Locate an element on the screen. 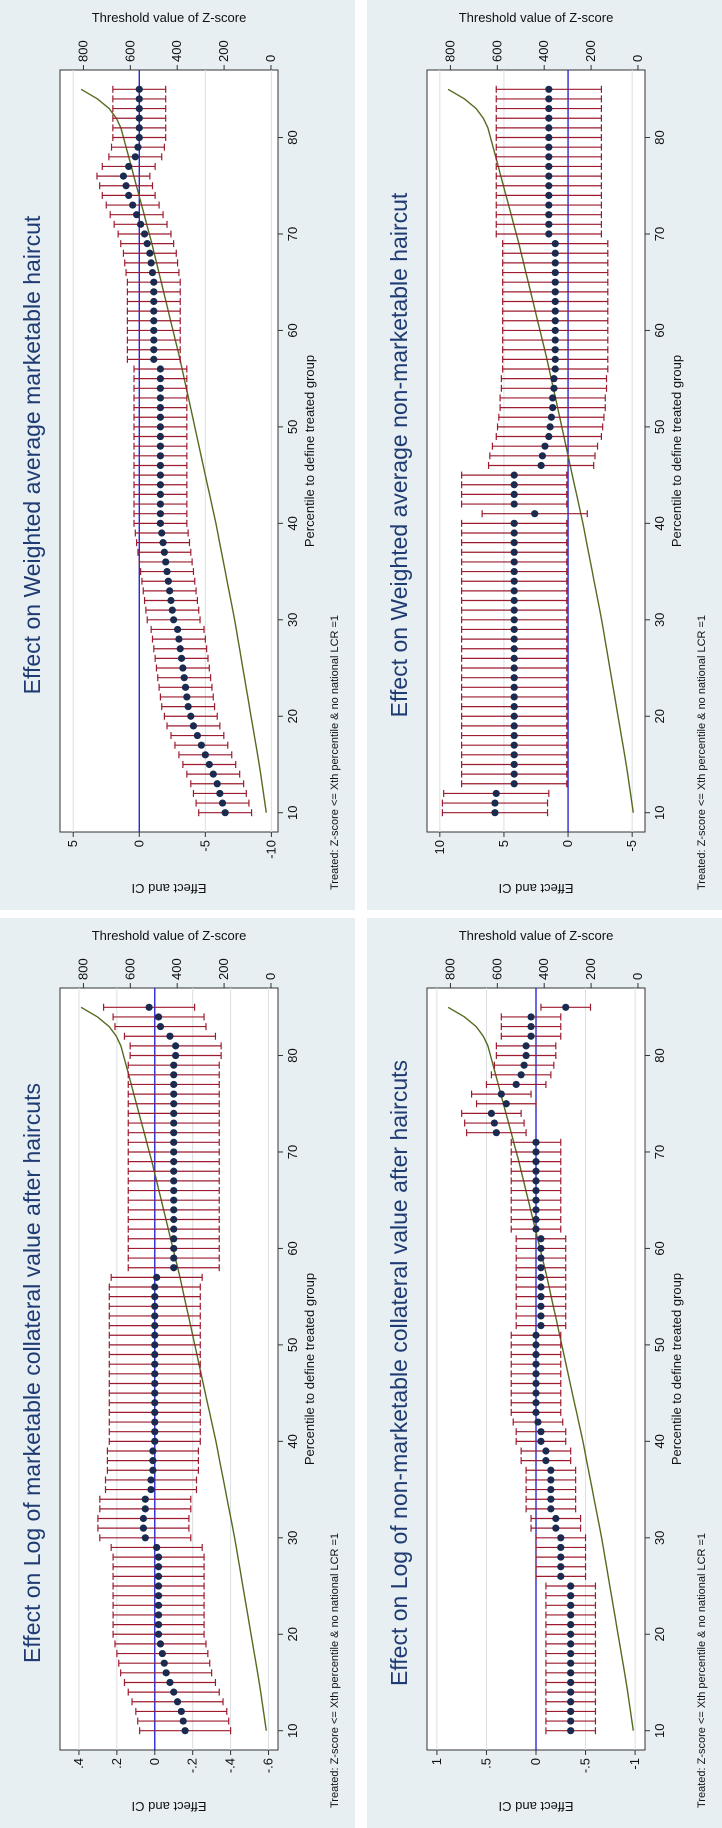 The image size is (722, 1828). y-tick-label: 5 is located at coordinates (72, 843).